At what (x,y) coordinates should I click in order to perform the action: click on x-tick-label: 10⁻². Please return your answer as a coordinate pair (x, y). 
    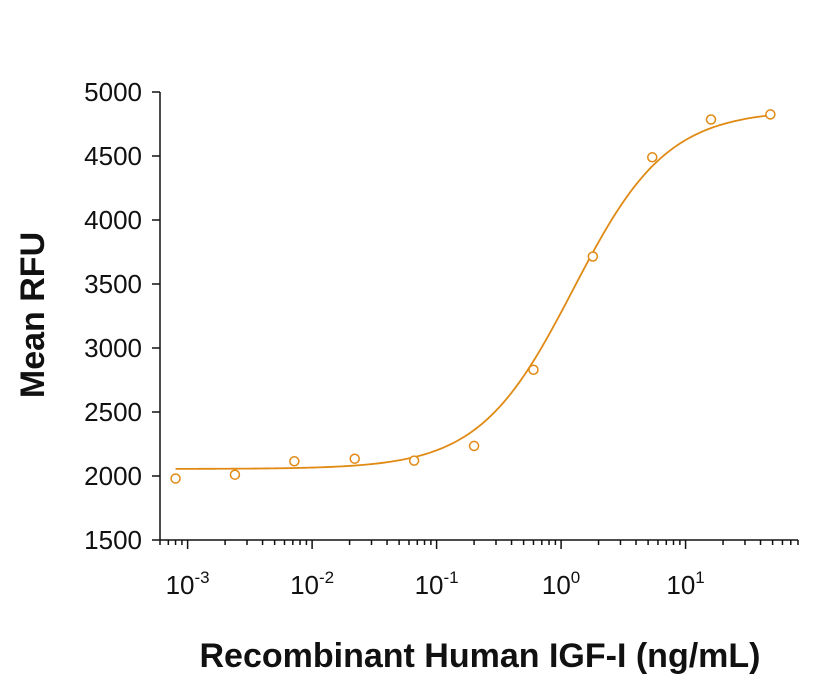
    Looking at the image, I should click on (312, 584).